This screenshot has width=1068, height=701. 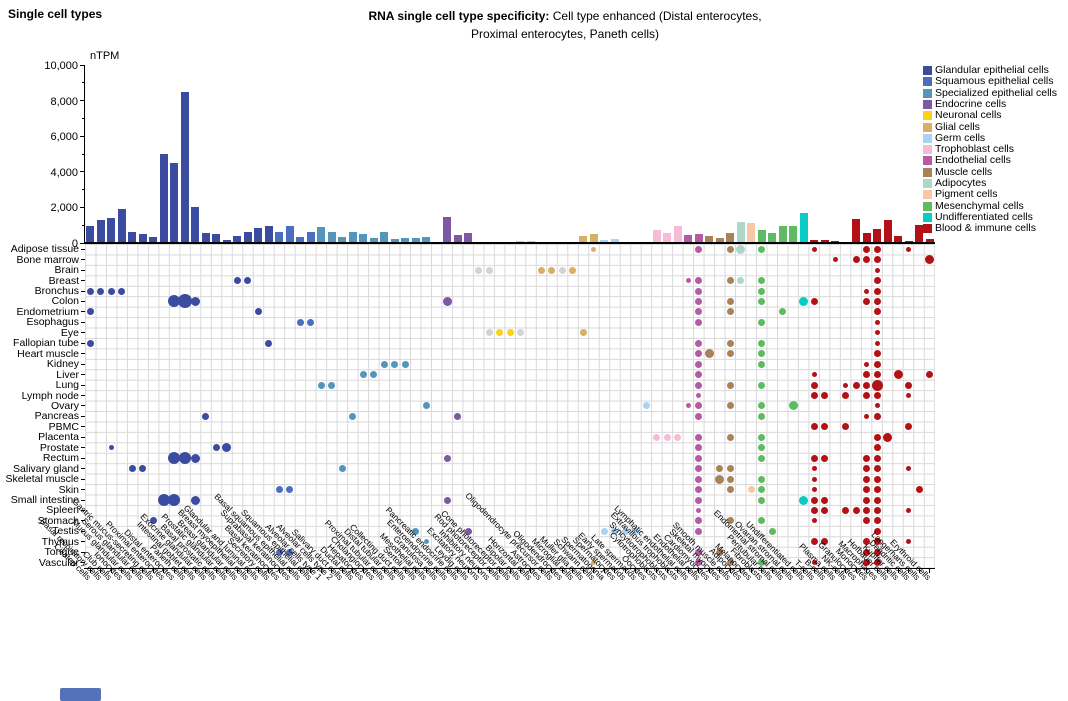 I want to click on tissue-label-stomach: Stomach, so click(x=58, y=520).